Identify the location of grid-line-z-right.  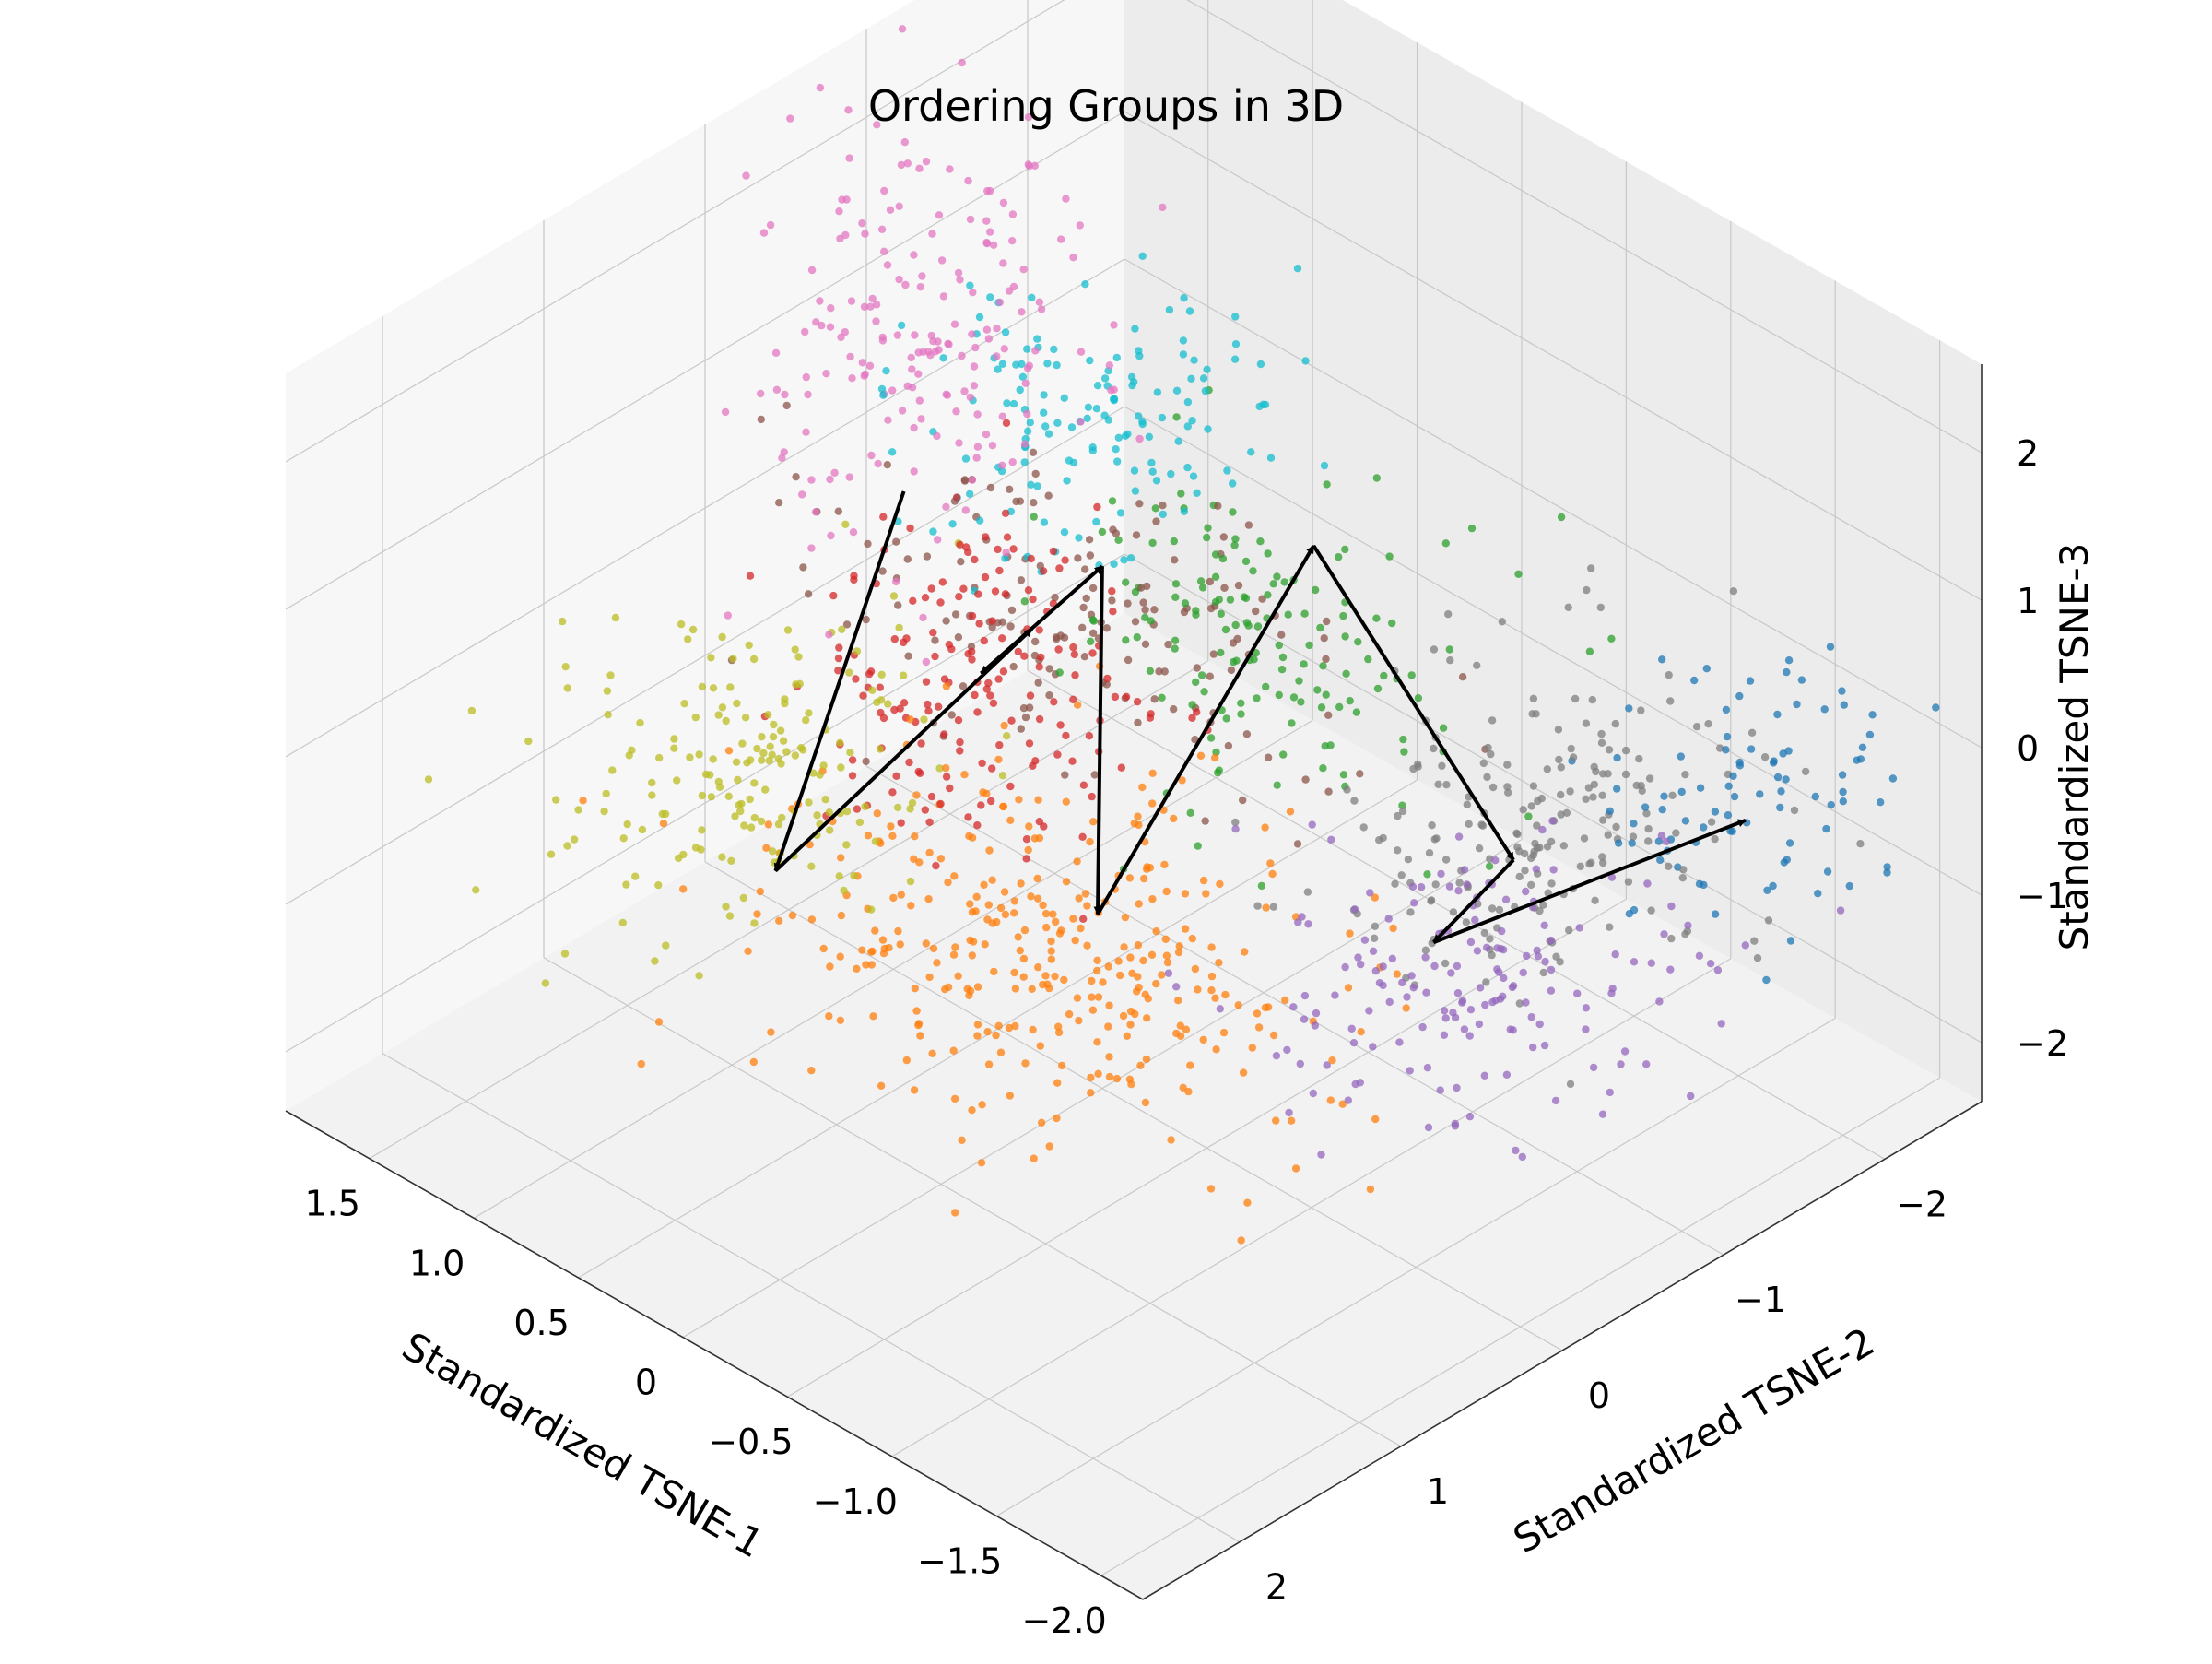
(1553, 798).